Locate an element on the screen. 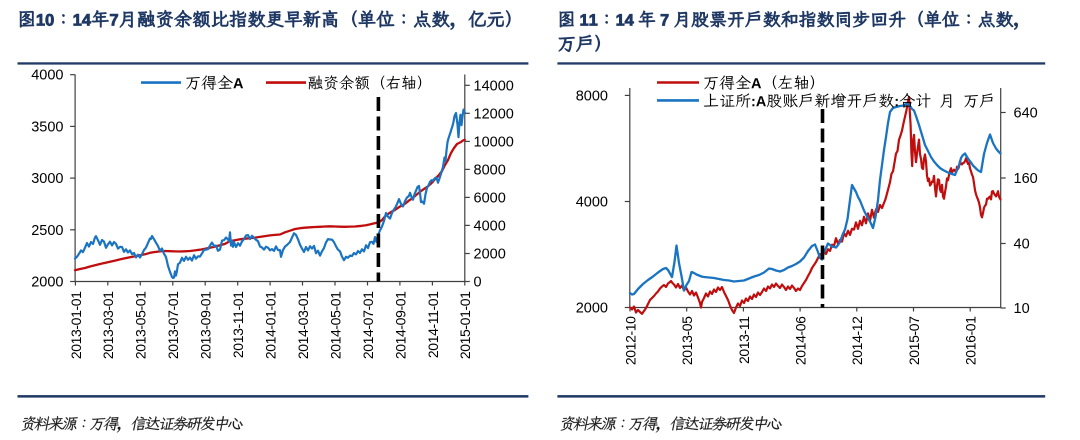 The height and width of the screenshot is (440, 1080). svg-text: 2014-09-01 is located at coordinates (400, 325).